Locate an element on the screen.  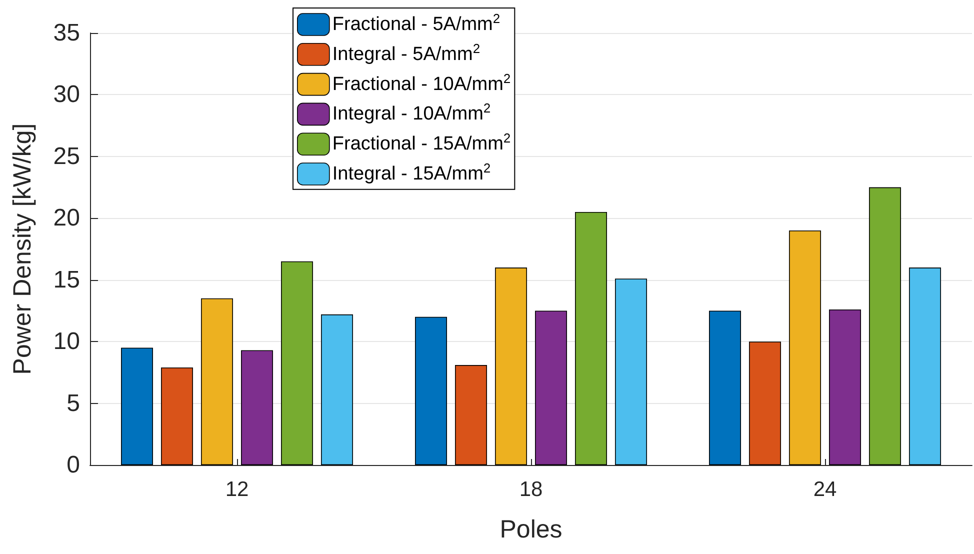
y-tick-label: 35 is located at coordinates (66, 33).